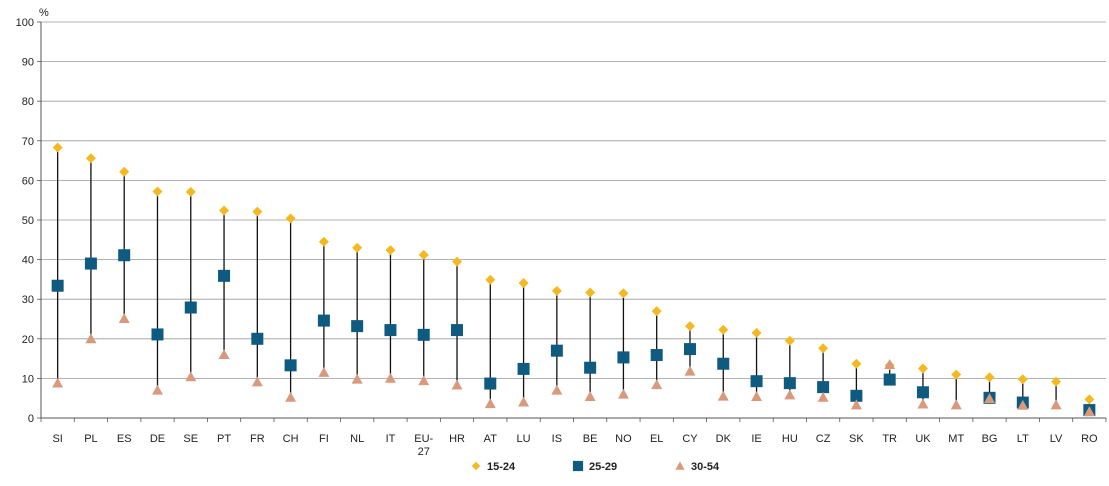 This screenshot has height=486, width=1109. What do you see at coordinates (1056, 439) in the screenshot?
I see `x-tick-label: LV` at bounding box center [1056, 439].